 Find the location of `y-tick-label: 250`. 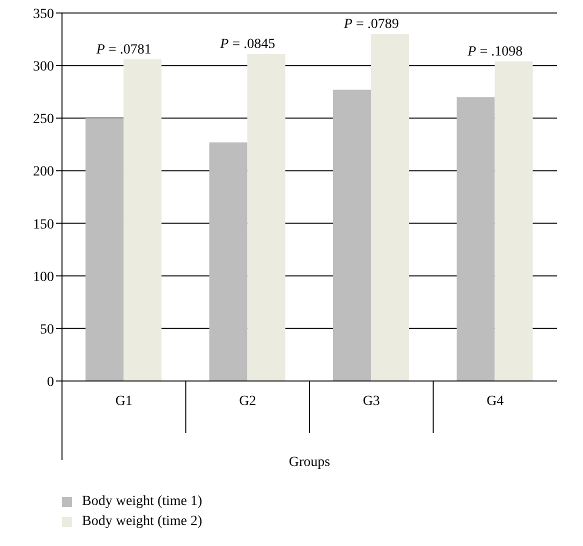

y-tick-label: 250 is located at coordinates (43, 120).